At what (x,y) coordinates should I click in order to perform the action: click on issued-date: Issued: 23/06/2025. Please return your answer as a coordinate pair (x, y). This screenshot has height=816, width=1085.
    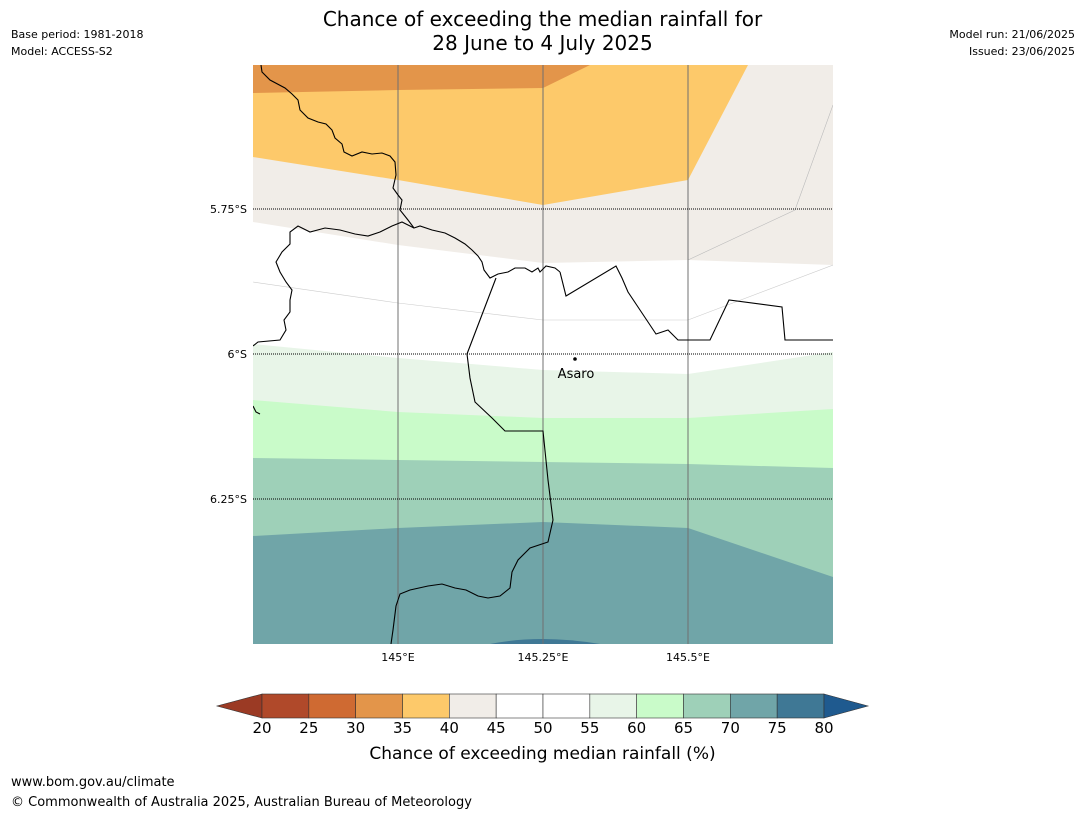
    Looking at the image, I should click on (1021, 51).